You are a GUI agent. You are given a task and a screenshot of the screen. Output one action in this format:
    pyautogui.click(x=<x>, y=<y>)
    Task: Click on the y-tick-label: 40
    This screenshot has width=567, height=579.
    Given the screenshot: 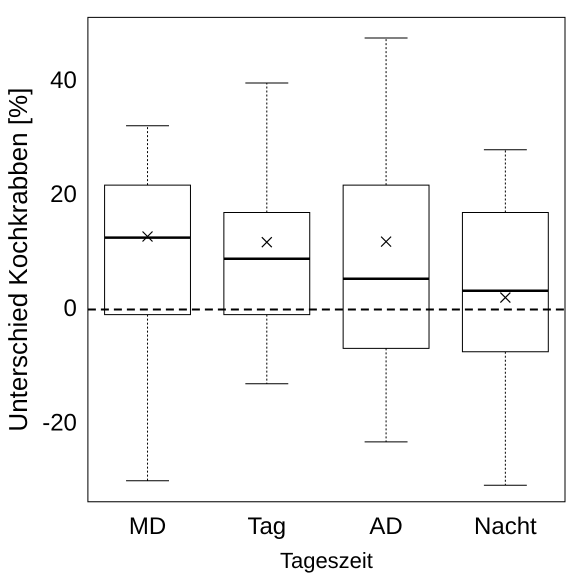 What is the action you would take?
    pyautogui.click(x=63, y=80)
    